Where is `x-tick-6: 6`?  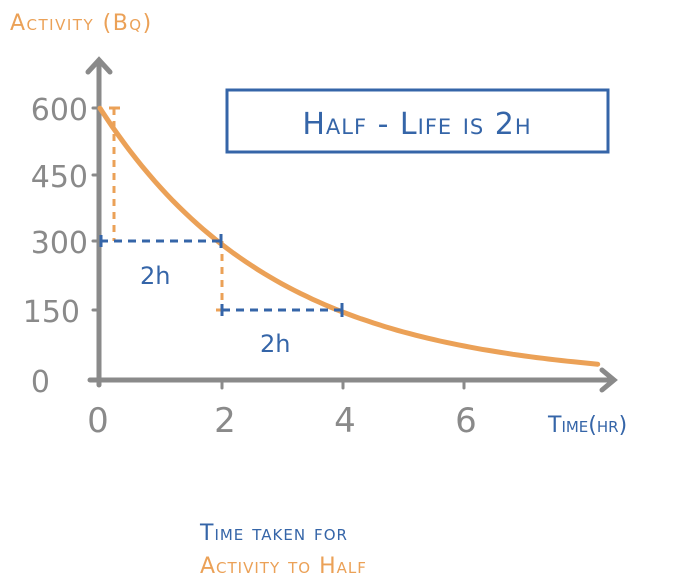 x-tick-6: 6 is located at coordinates (466, 421).